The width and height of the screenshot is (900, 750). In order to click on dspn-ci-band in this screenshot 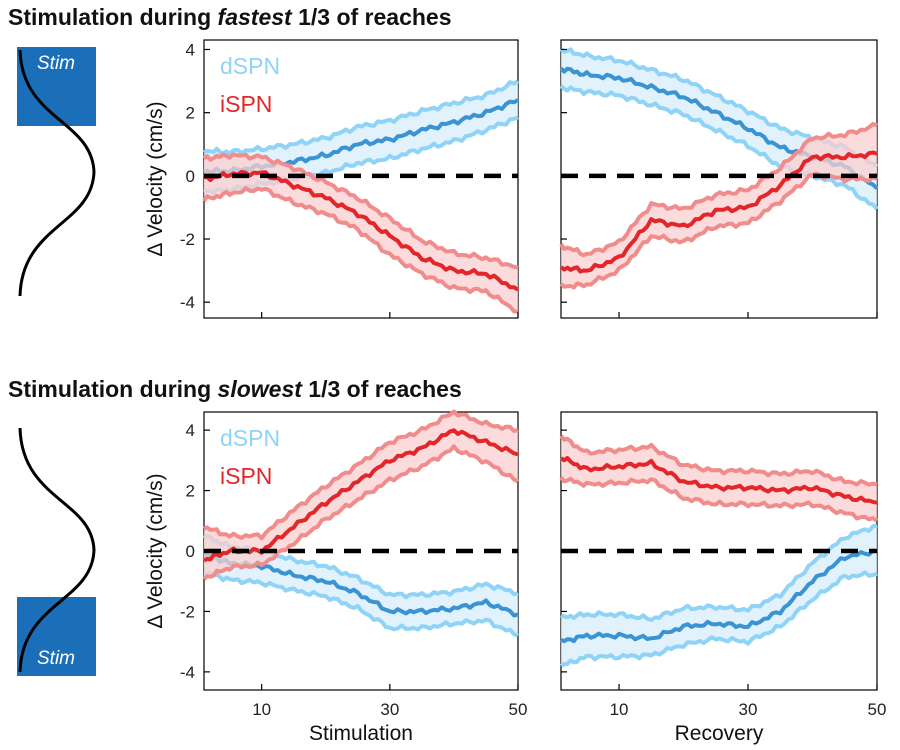, I will do `click(719, 595)`.